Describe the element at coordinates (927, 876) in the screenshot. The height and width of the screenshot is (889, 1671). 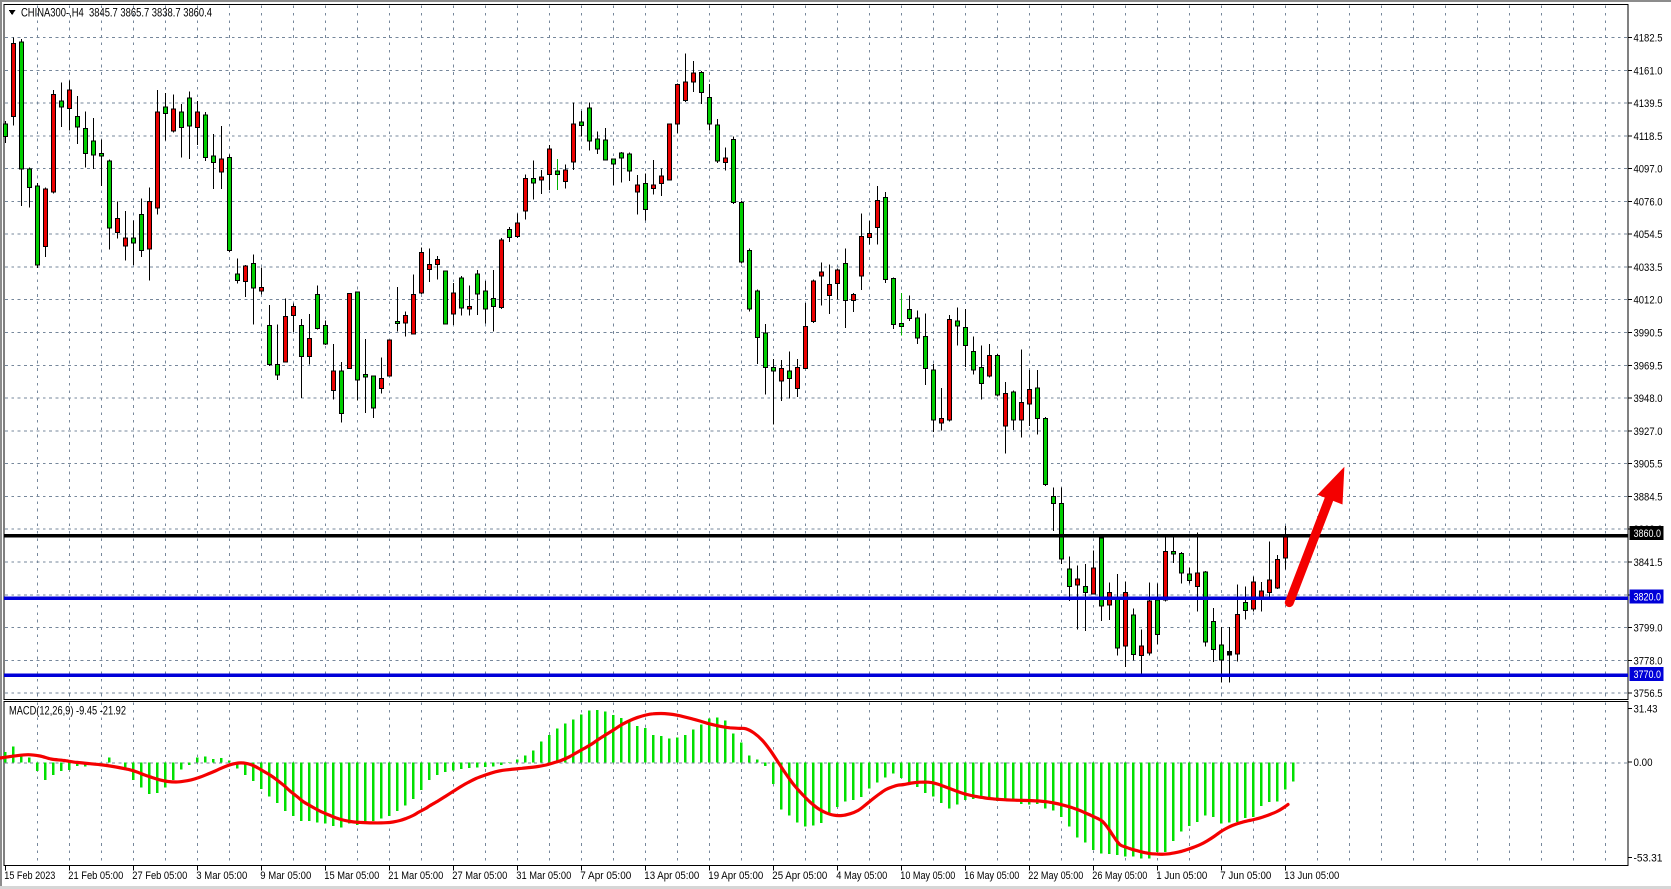
I see `svg-text: 10 May 05:00` at that location.